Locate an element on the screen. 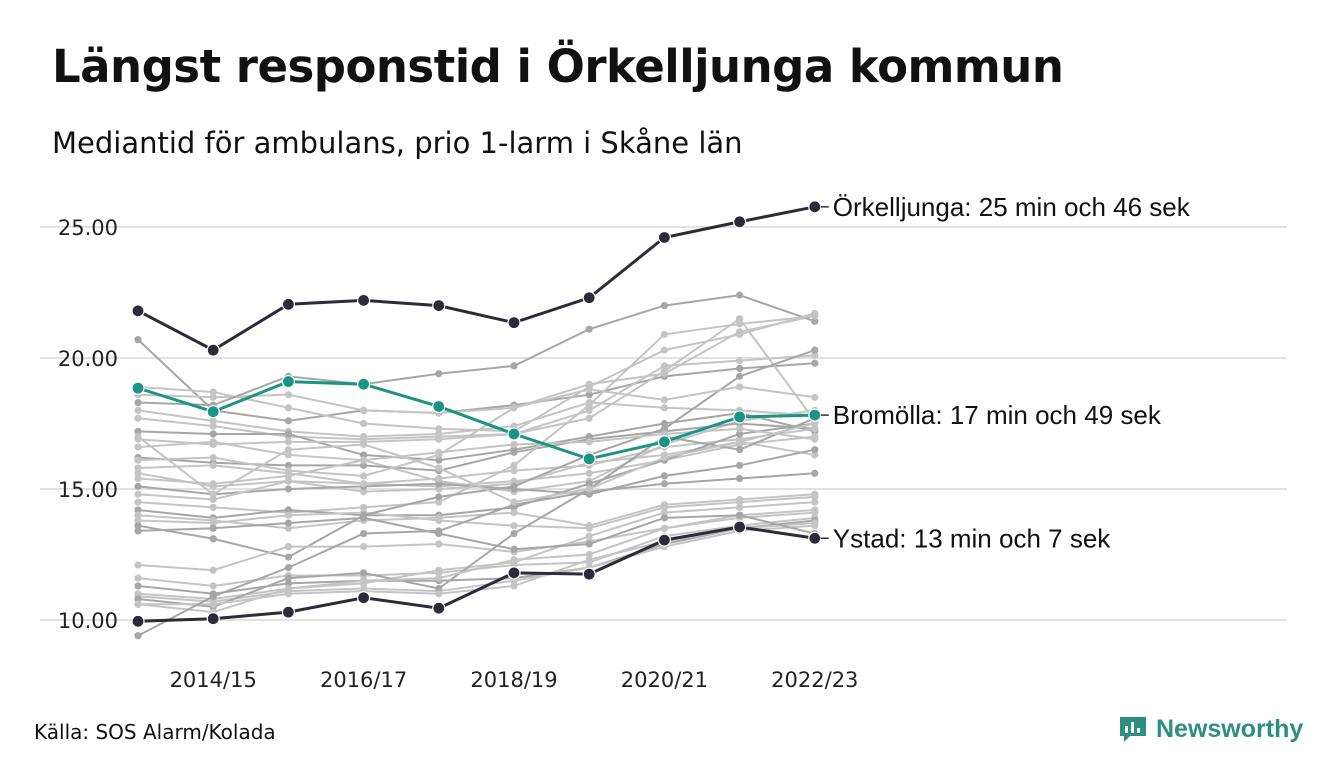 This screenshot has height=780, width=1340. newsworthy-icon is located at coordinates (1133, 729).